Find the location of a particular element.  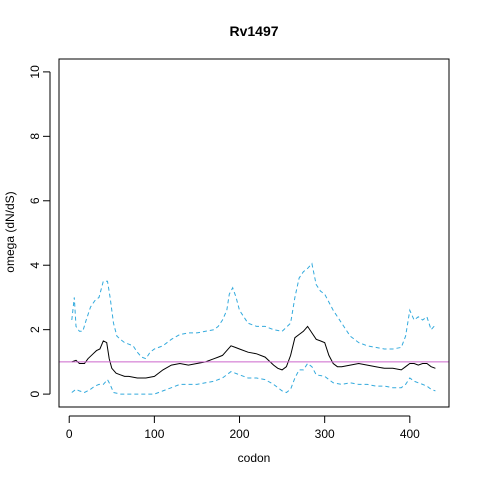

y-axis-label: omega (dN/dS) is located at coordinates (10, 231).